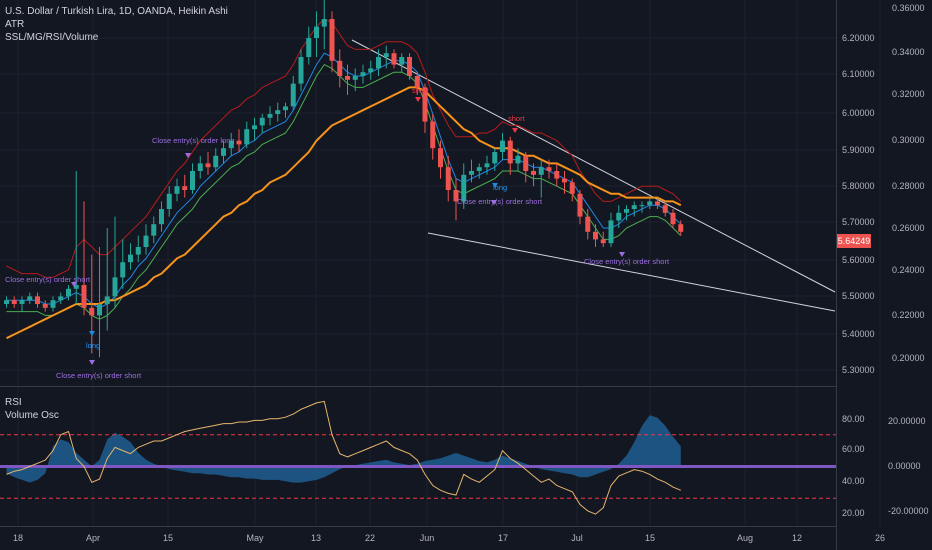 This screenshot has height=550, width=932. I want to click on indicator-ssl-label: SSL/MG/RSI/Volume, so click(52, 37).